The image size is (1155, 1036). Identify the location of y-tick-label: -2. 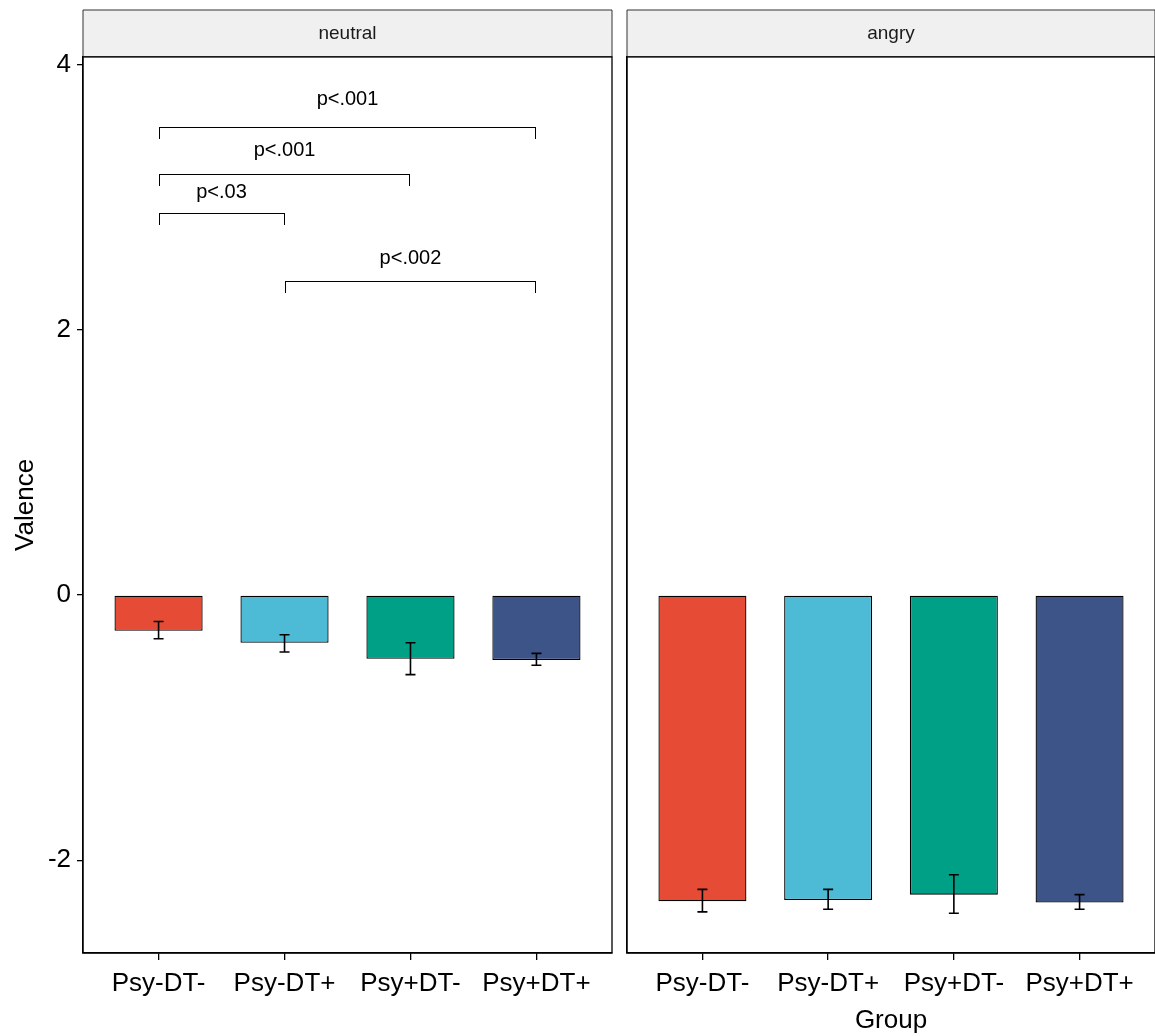
(59, 858).